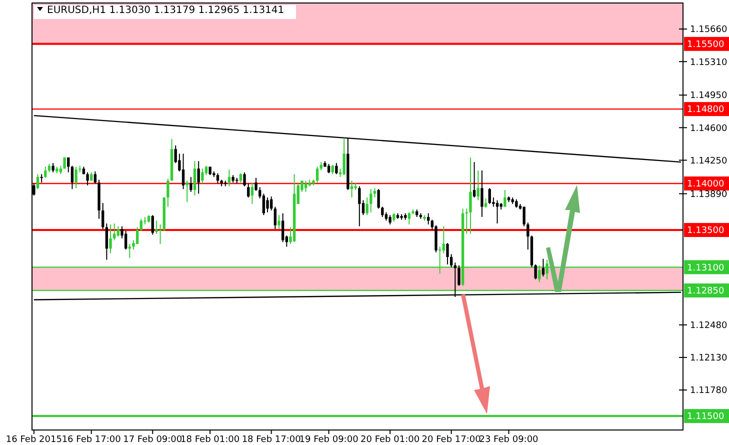 The image size is (729, 445). I want to click on y-tick-label: 1.14950, so click(709, 96).